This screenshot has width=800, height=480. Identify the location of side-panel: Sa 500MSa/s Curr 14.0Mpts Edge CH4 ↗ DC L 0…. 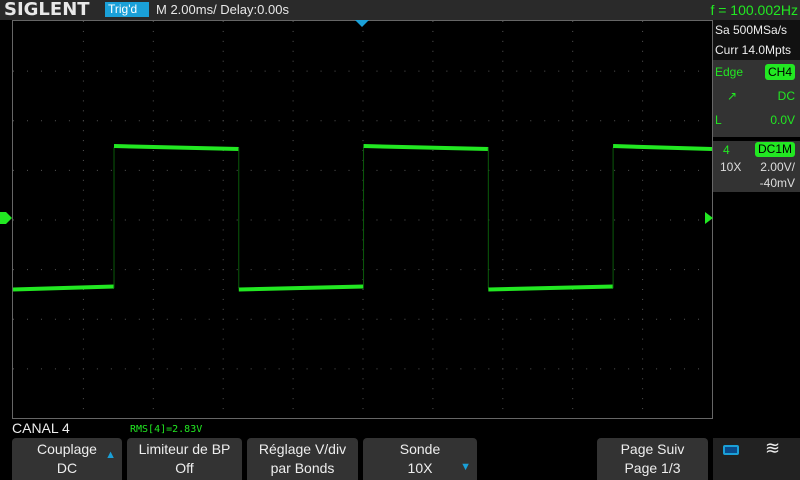
(756, 106).